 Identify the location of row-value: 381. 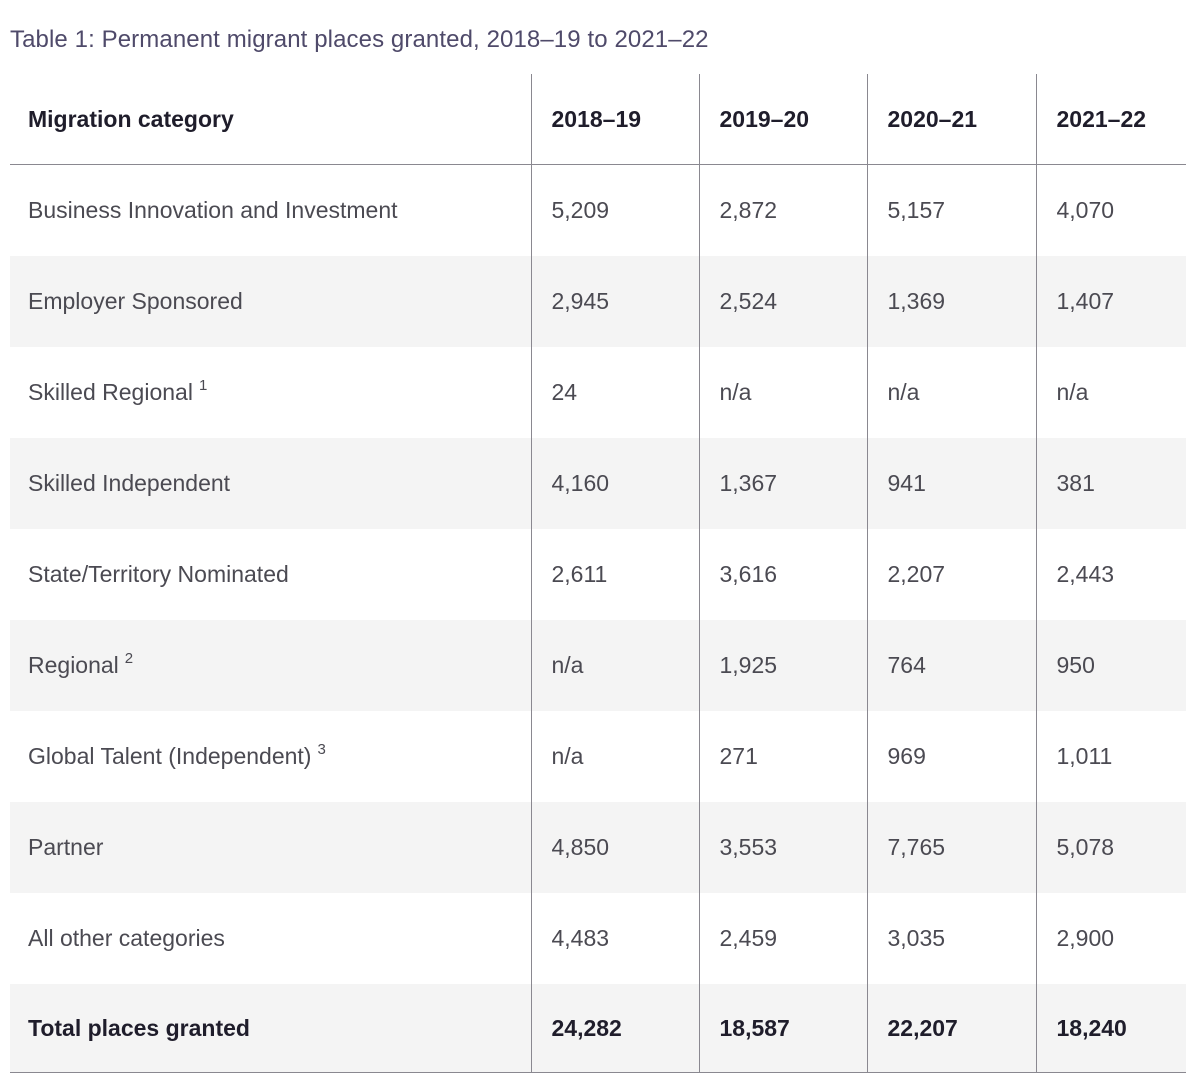
(1110, 483).